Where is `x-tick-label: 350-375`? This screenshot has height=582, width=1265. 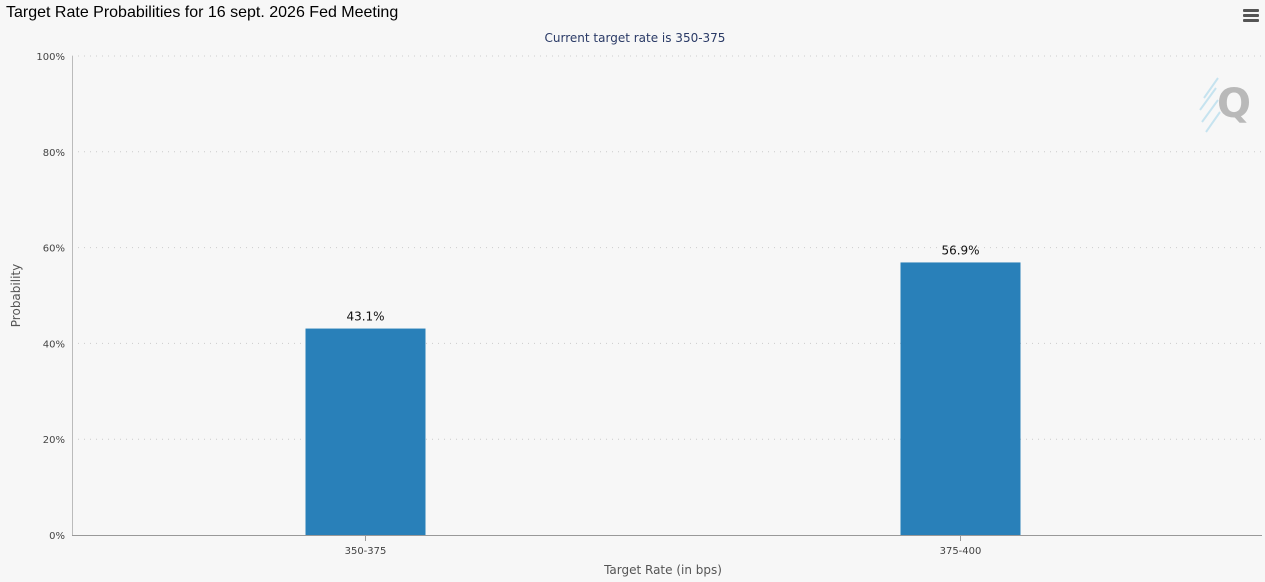
x-tick-label: 350-375 is located at coordinates (366, 551).